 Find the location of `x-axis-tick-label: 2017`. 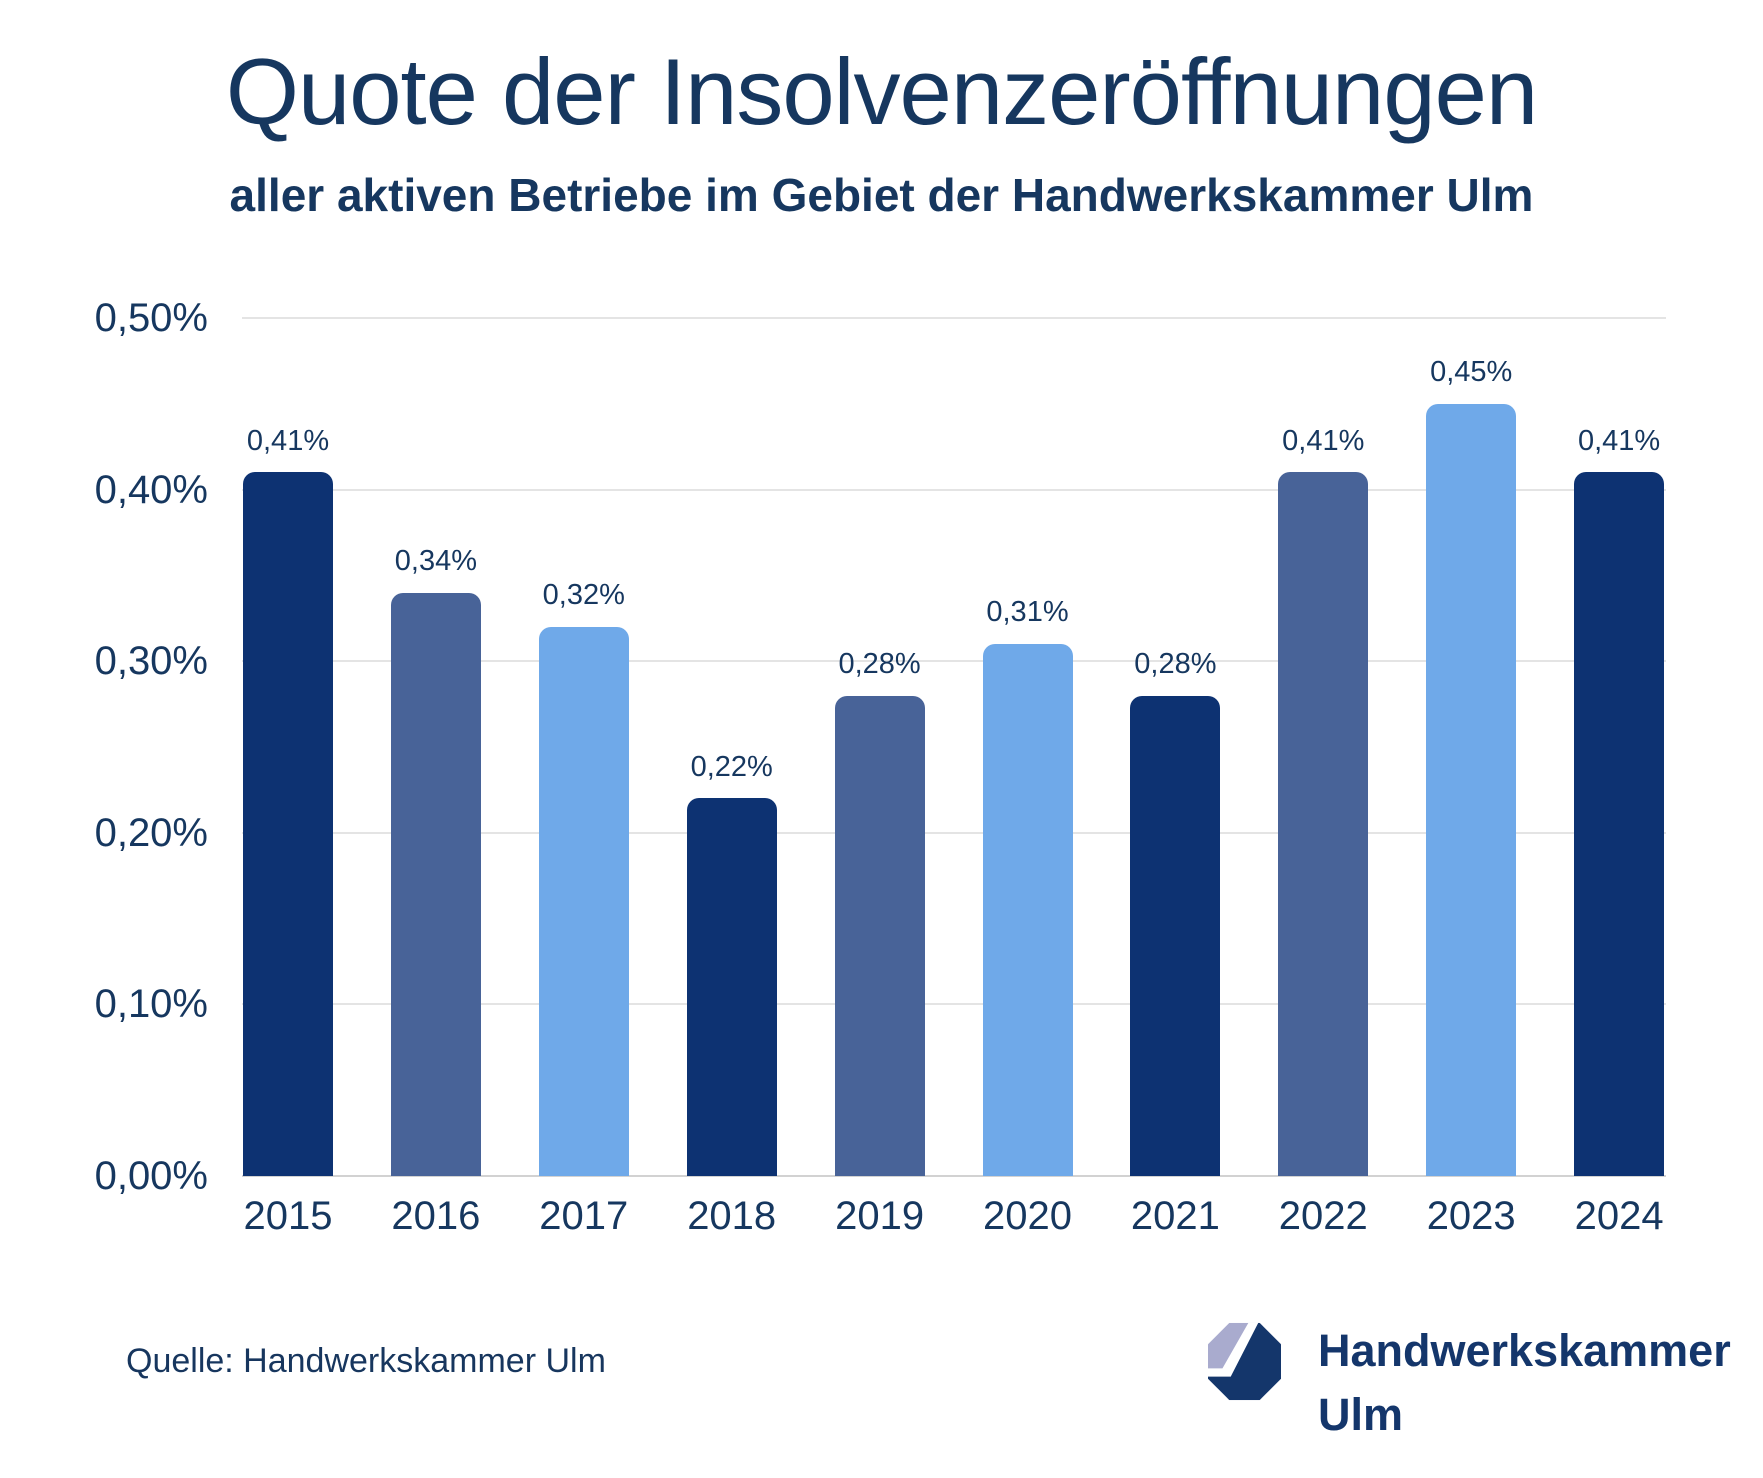

x-axis-tick-label: 2017 is located at coordinates (584, 1216).